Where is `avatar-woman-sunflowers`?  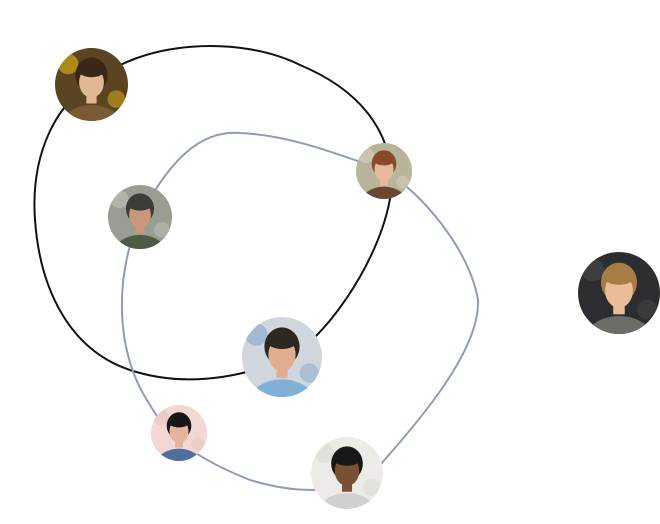 avatar-woman-sunflowers is located at coordinates (91, 84).